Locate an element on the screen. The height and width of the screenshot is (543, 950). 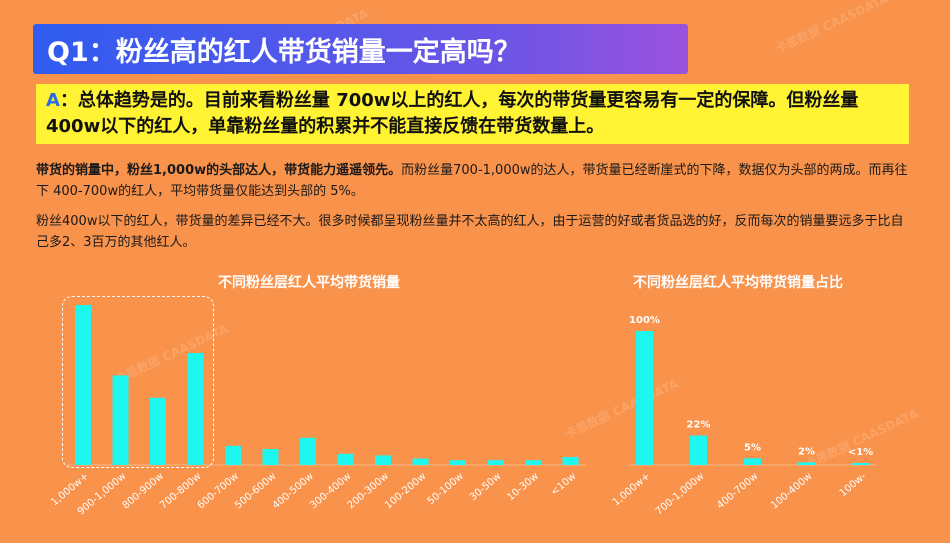
paragraph-1-bold: 带货的销量中，粉丝1,000w的头部达人，带货能力遥遥领先。 is located at coordinates (219, 170).